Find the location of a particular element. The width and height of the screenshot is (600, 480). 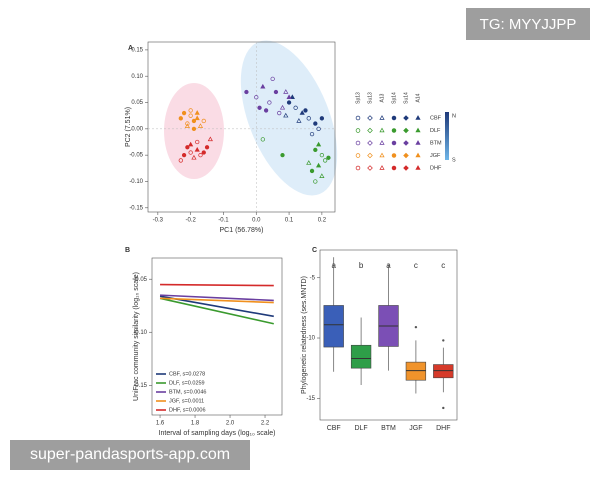

y-tick-label: 0.00 is located at coordinates (137, 129).